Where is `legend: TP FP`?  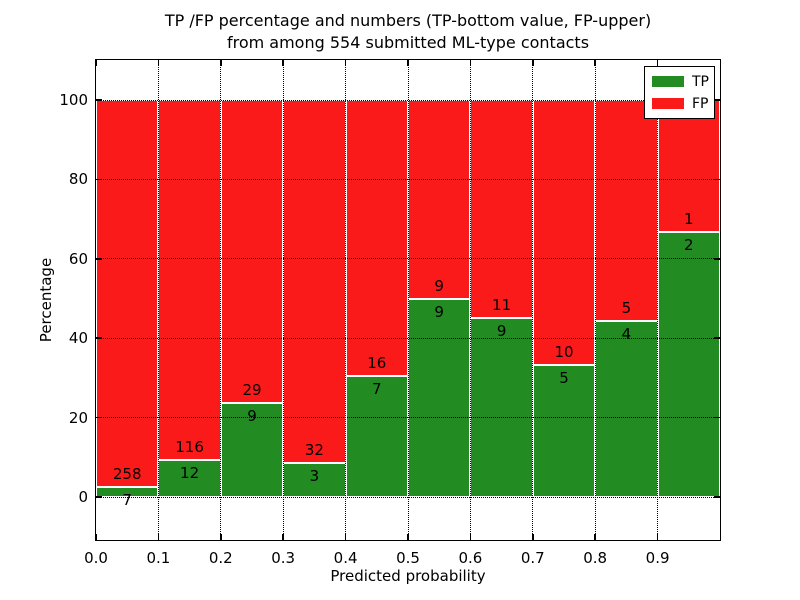
legend: TP FP is located at coordinates (679, 92).